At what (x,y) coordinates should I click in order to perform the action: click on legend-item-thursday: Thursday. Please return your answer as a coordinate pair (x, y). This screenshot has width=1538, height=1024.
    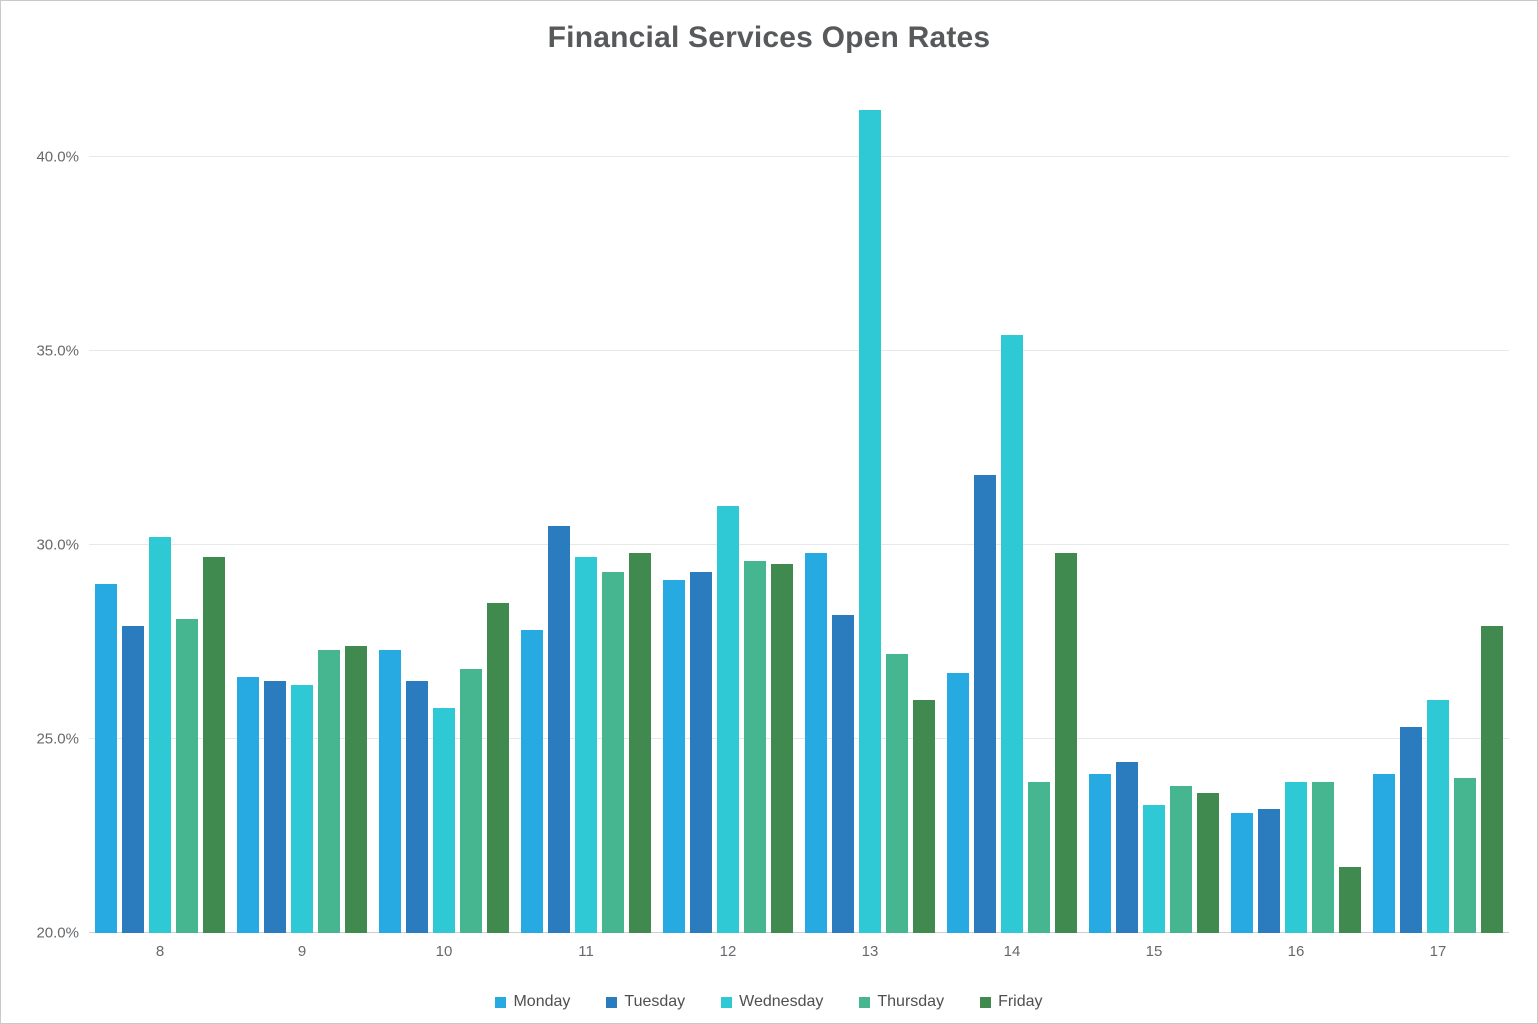
    Looking at the image, I should click on (901, 1002).